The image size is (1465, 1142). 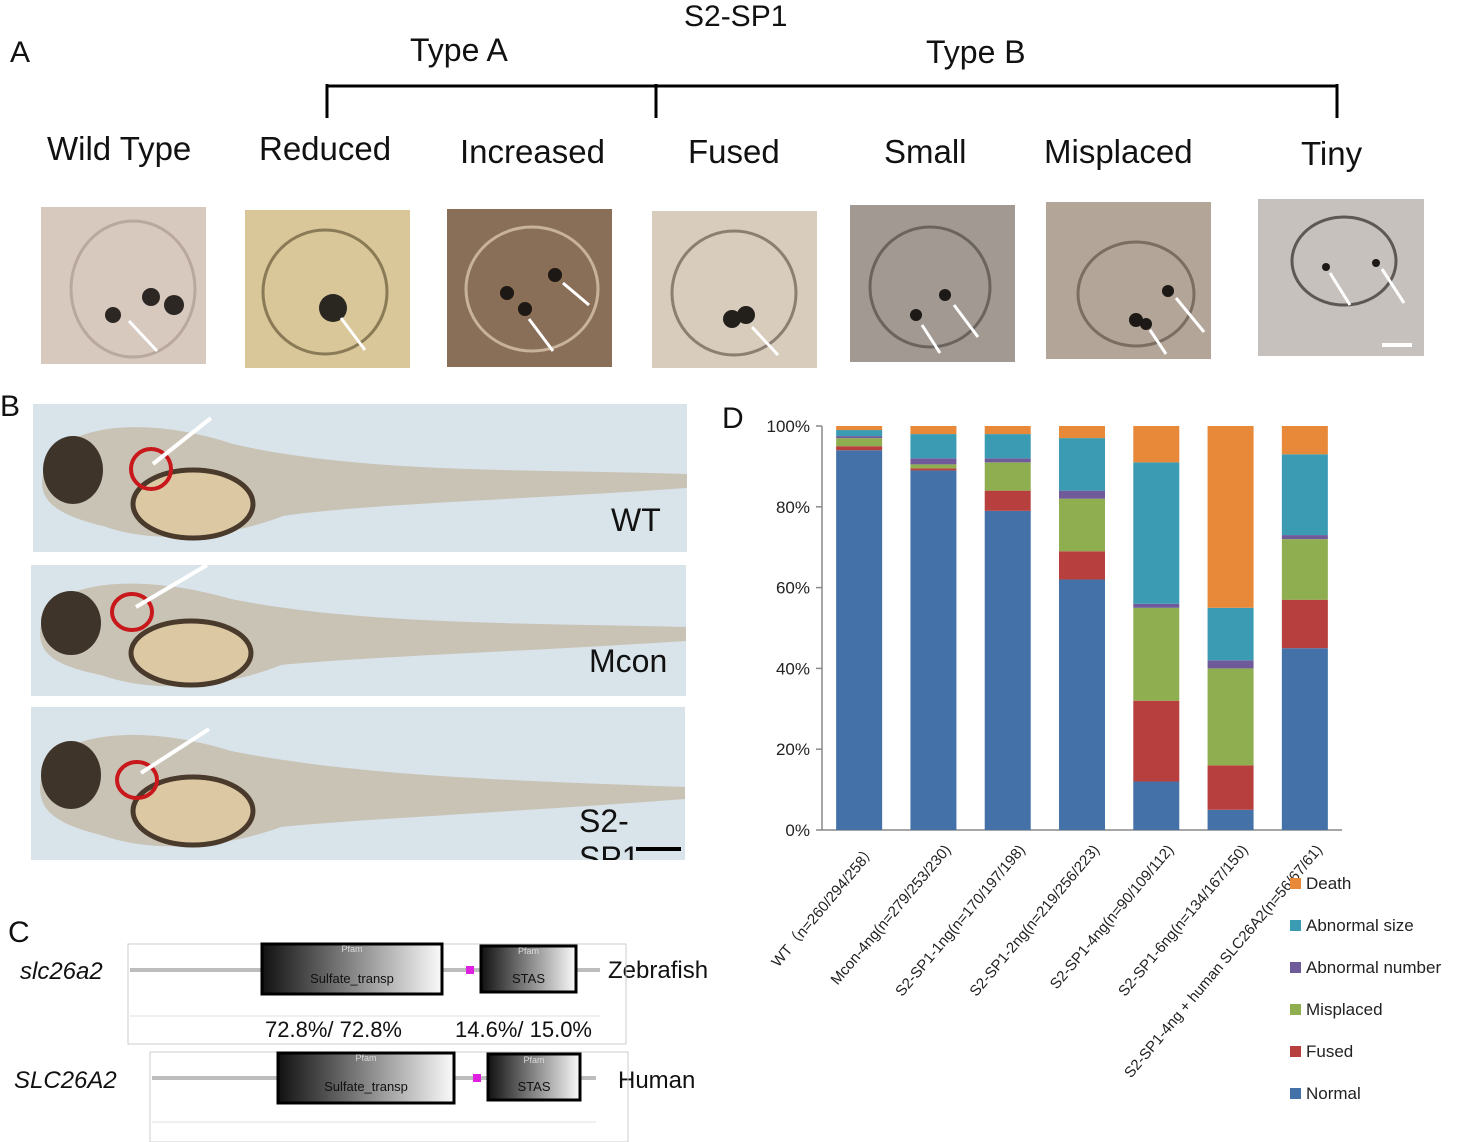 What do you see at coordinates (793, 749) in the screenshot?
I see `y-tick-label: 20%` at bounding box center [793, 749].